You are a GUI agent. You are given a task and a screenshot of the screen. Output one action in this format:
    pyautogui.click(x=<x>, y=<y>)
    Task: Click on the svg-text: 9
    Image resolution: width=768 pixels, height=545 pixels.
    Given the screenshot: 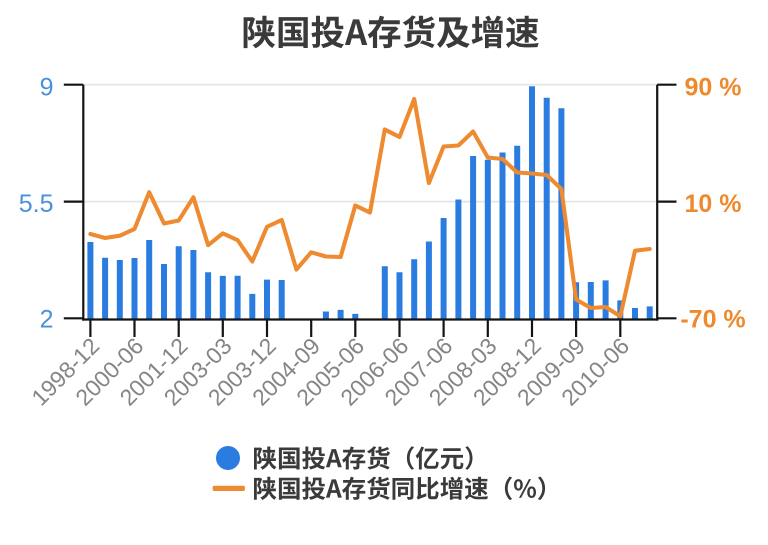 What is the action you would take?
    pyautogui.click(x=47, y=88)
    